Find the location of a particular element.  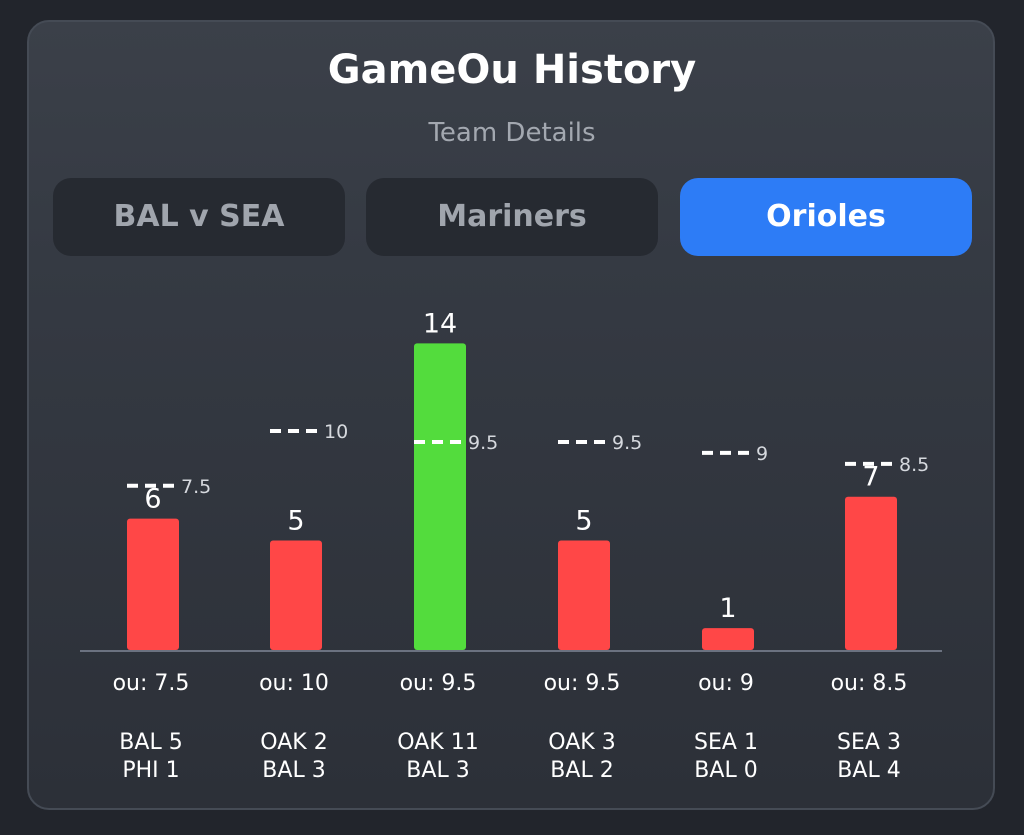

team-tabs: BAL v SEA Mariners Orioles is located at coordinates (512, 218).